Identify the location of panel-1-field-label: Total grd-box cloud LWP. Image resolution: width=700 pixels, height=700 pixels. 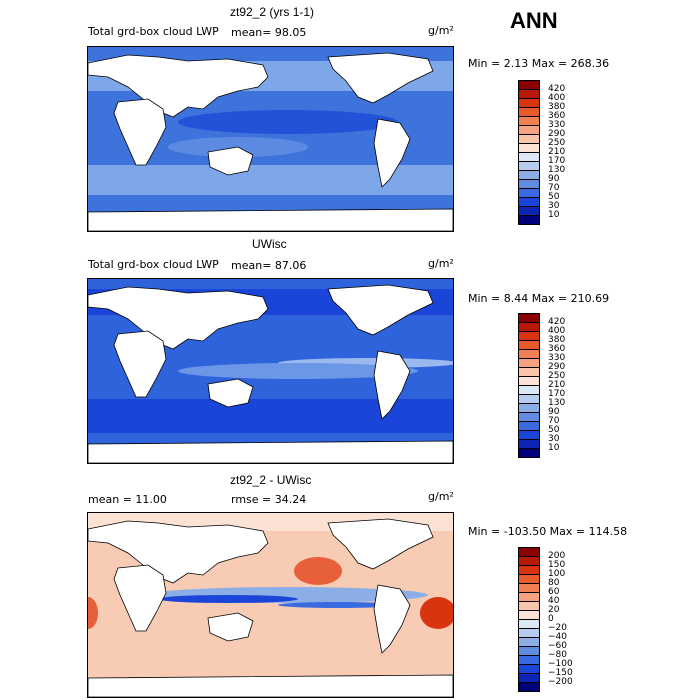
(153, 31).